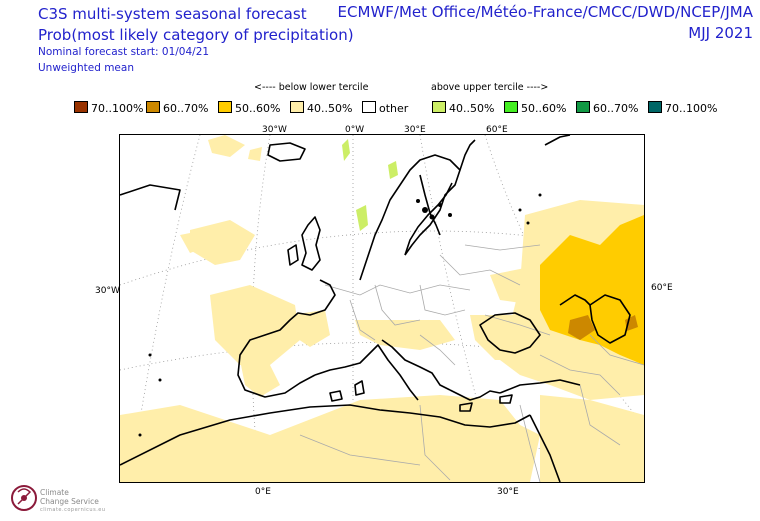  What do you see at coordinates (274, 130) in the screenshot?
I see `gridlabel-top-30w: 30°W` at bounding box center [274, 130].